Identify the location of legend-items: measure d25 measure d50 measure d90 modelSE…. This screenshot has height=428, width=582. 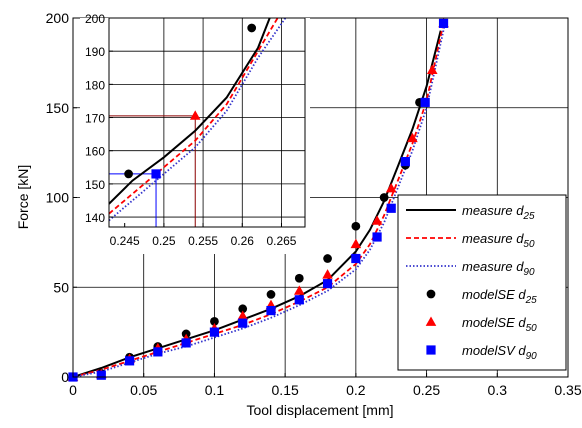
(471, 282).